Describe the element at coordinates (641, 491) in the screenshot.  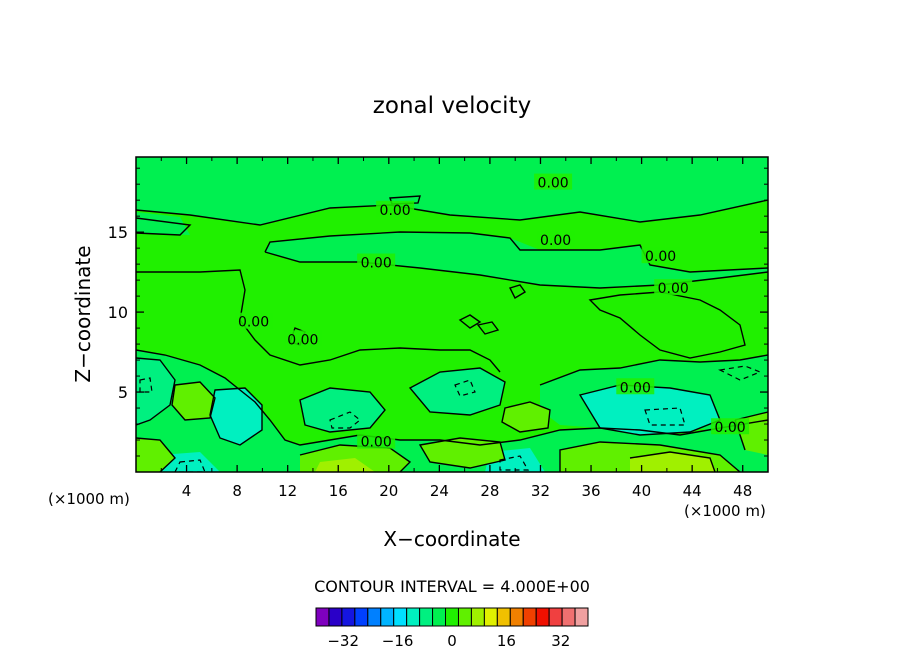
I see `x-tick-label: 40` at that location.